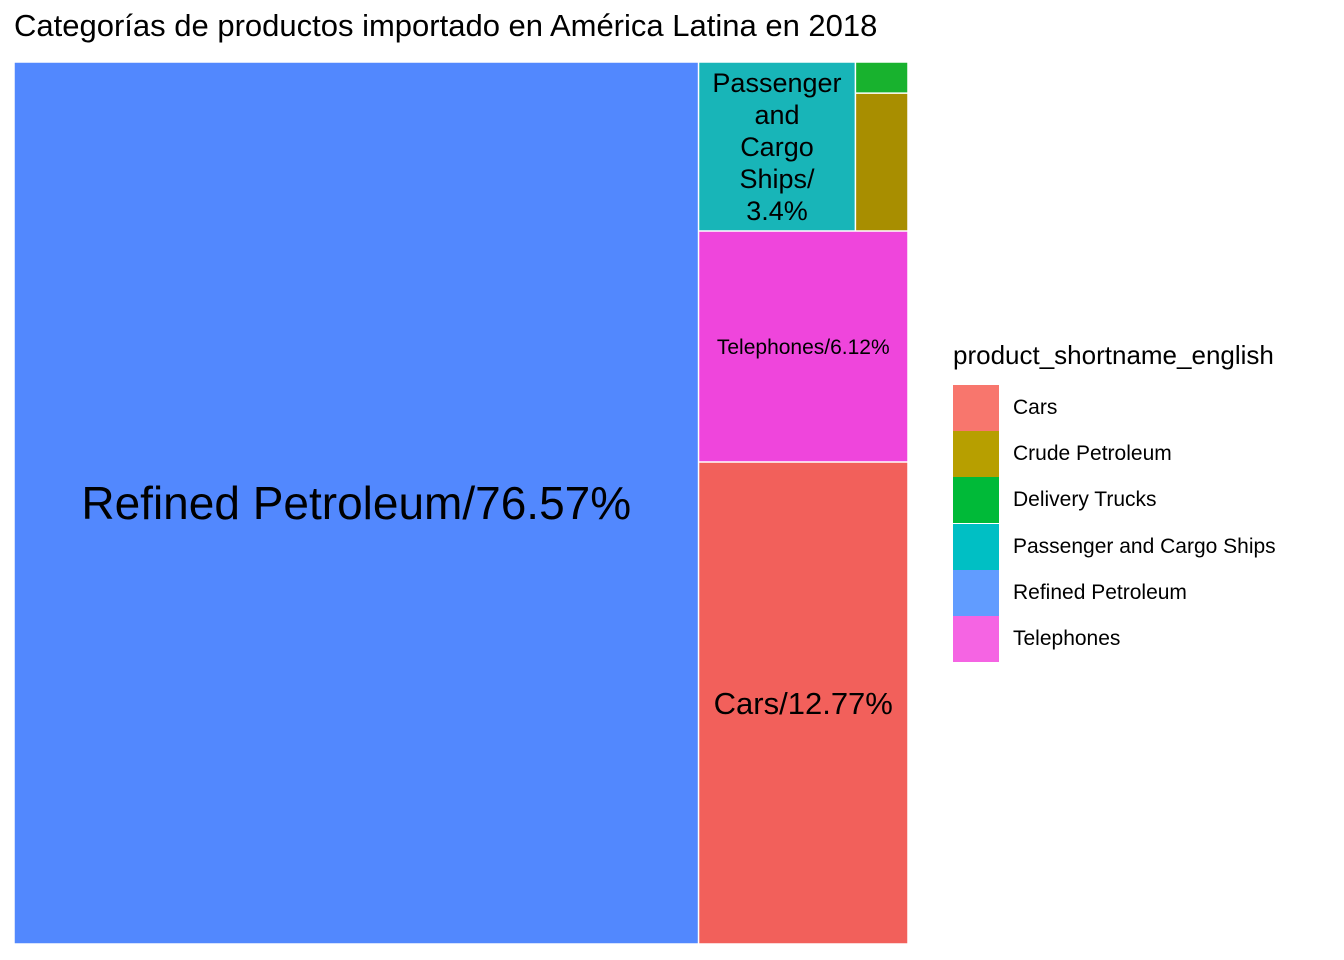  Describe the element at coordinates (882, 162) in the screenshot. I see `tile-crude-petroleum` at that location.